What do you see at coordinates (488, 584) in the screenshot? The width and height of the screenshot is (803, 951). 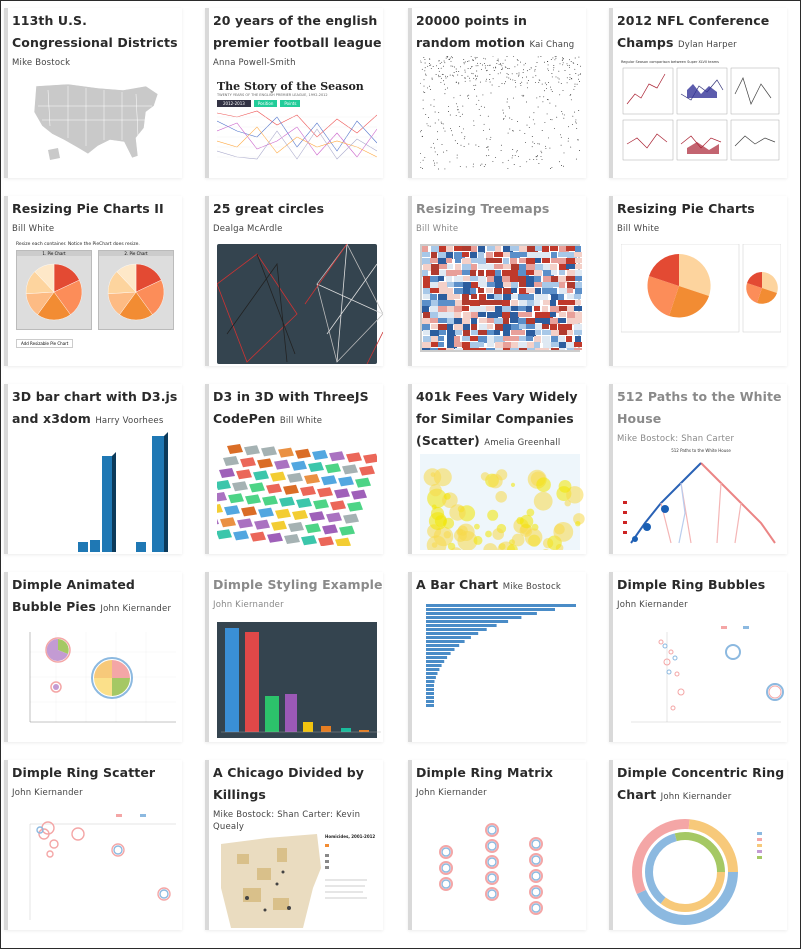 I see `card-title: A Bar Chart Mike Bostock` at bounding box center [488, 584].